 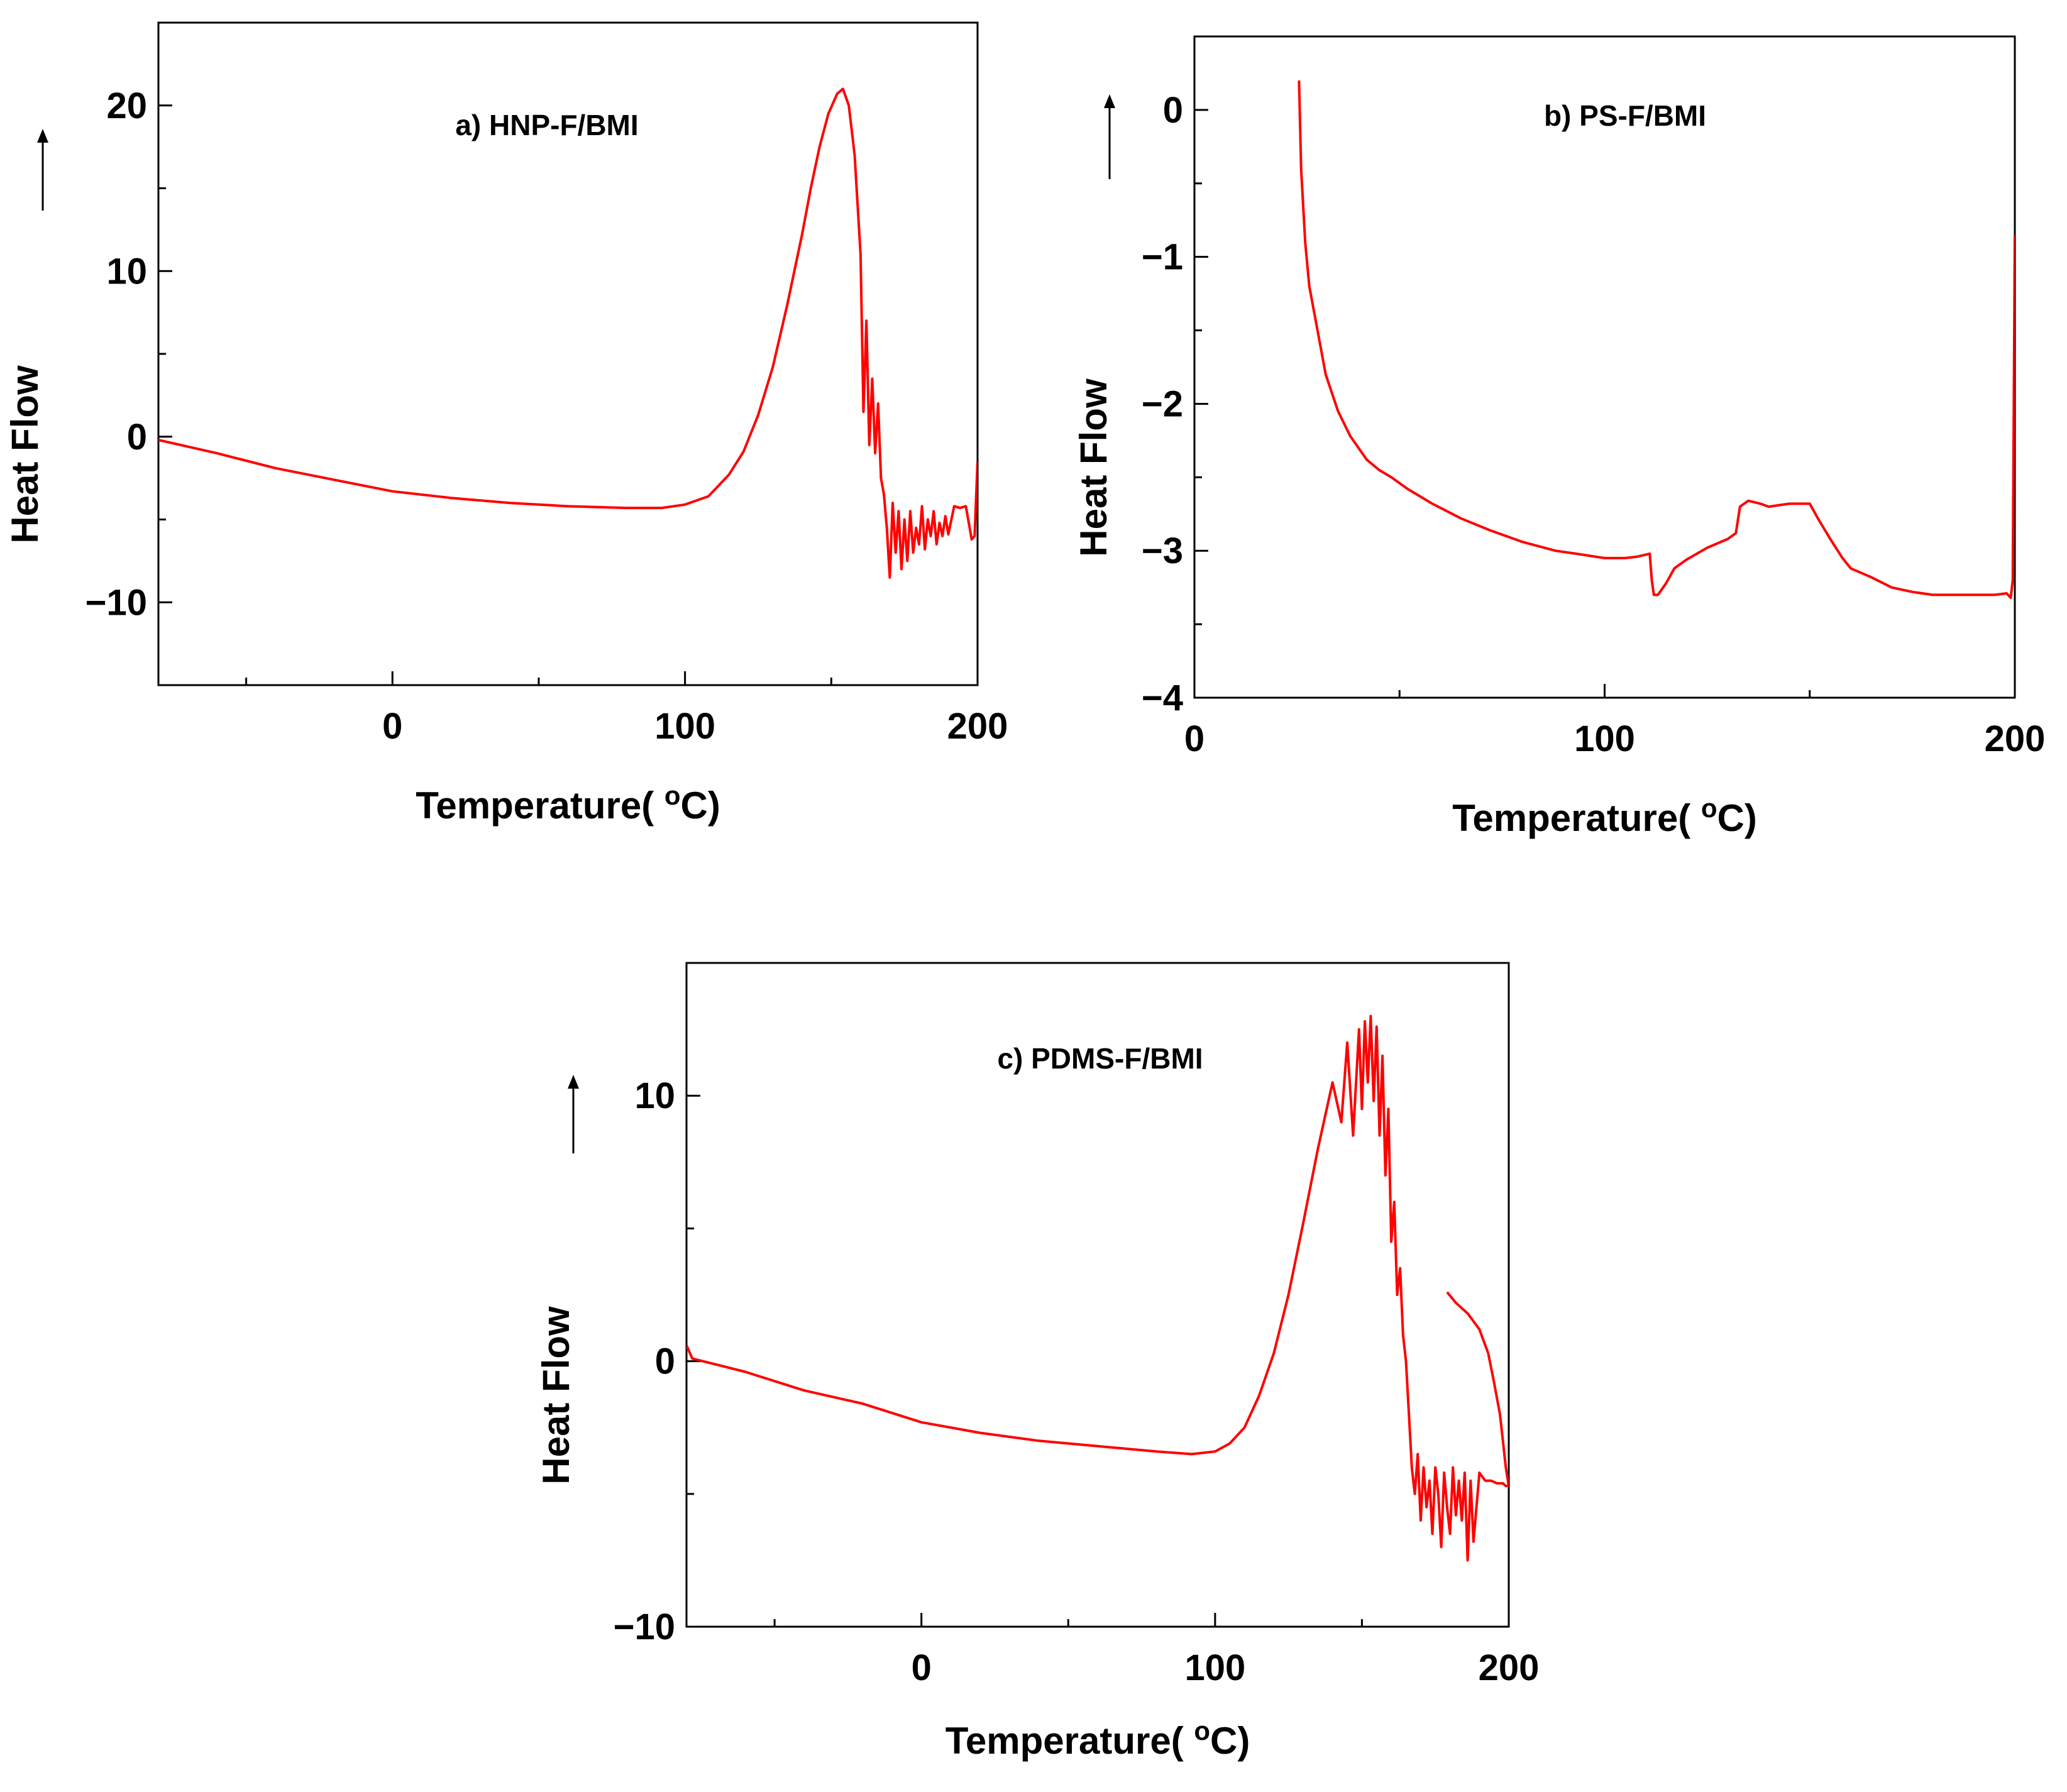 What do you see at coordinates (546, 125) in the screenshot?
I see `panel-title: a) HNP-F/BMI` at bounding box center [546, 125].